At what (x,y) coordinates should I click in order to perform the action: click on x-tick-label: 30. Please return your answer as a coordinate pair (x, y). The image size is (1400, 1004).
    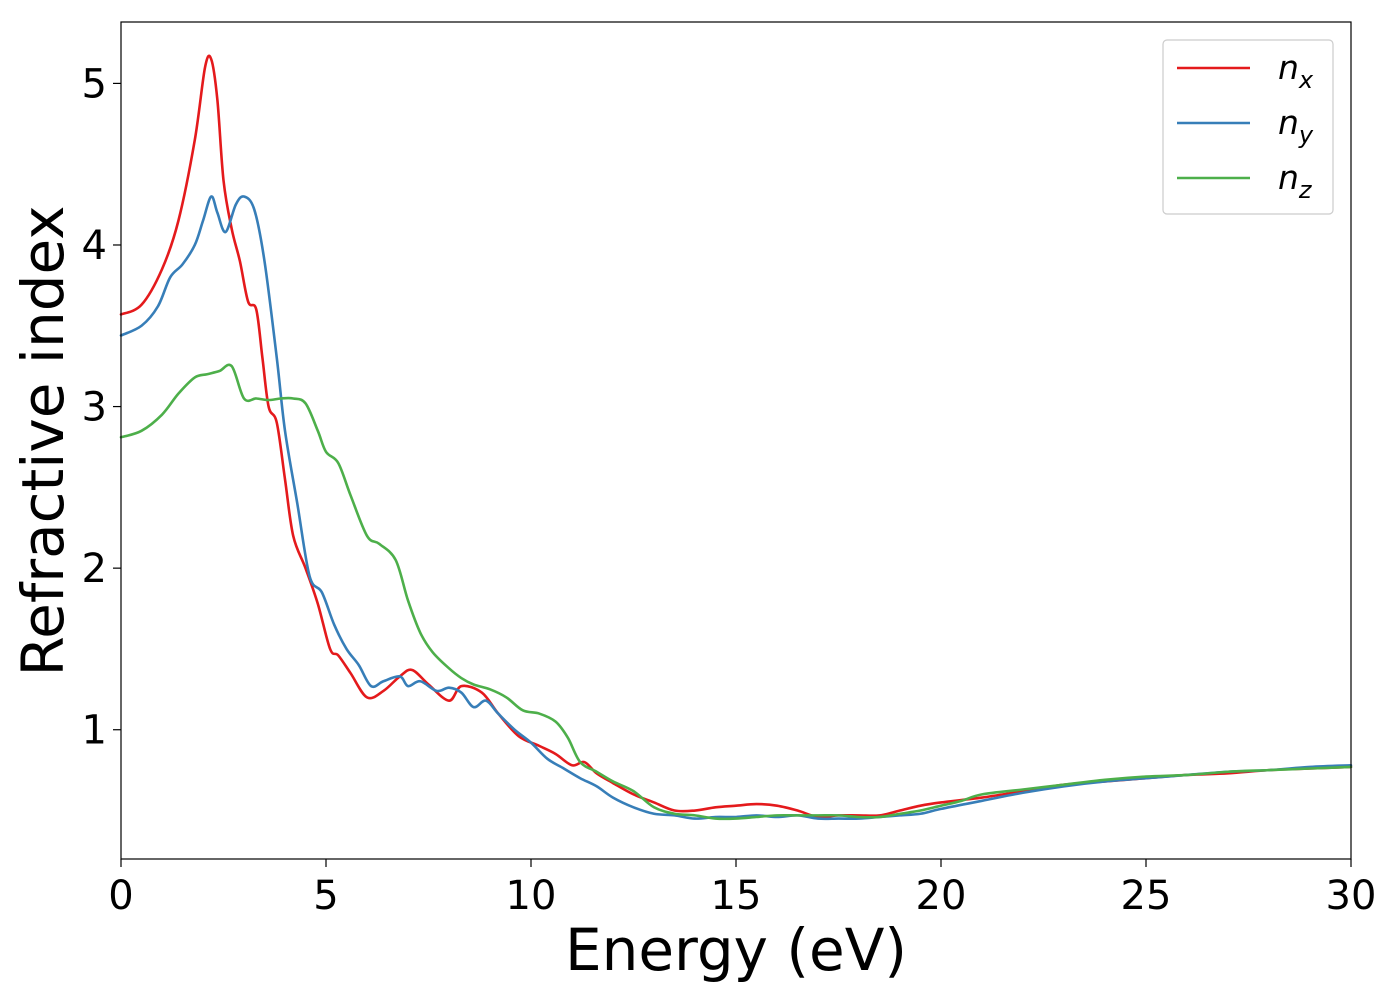
    Looking at the image, I should click on (1351, 896).